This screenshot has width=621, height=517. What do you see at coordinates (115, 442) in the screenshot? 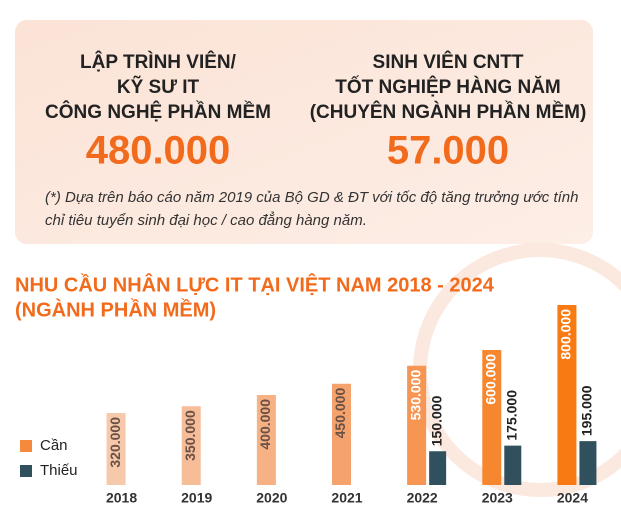
I see `value-label: 320.000` at bounding box center [115, 442].